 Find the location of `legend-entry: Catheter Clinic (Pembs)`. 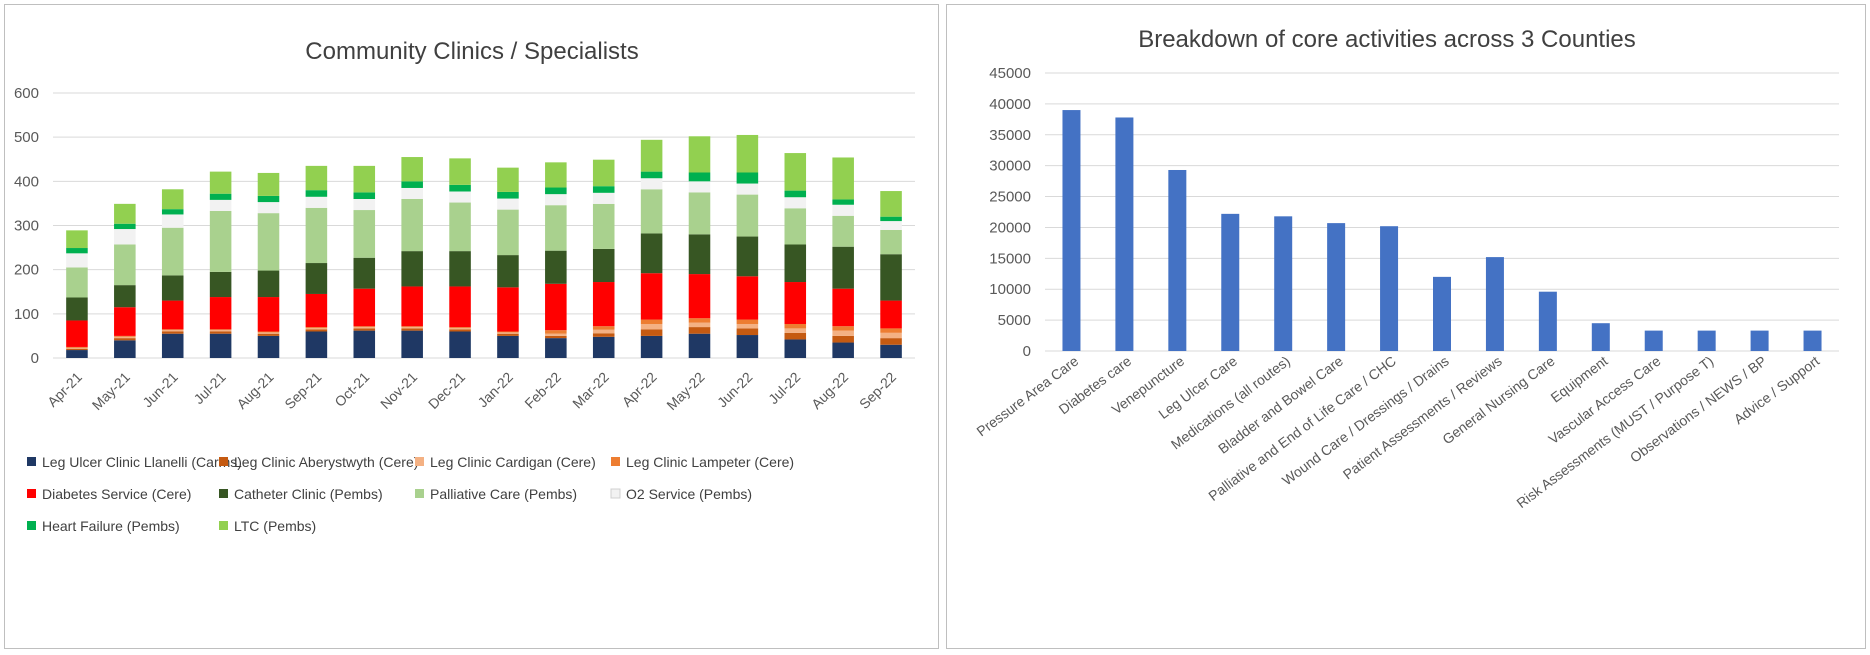

legend-entry: Catheter Clinic (Pembs) is located at coordinates (308, 494).